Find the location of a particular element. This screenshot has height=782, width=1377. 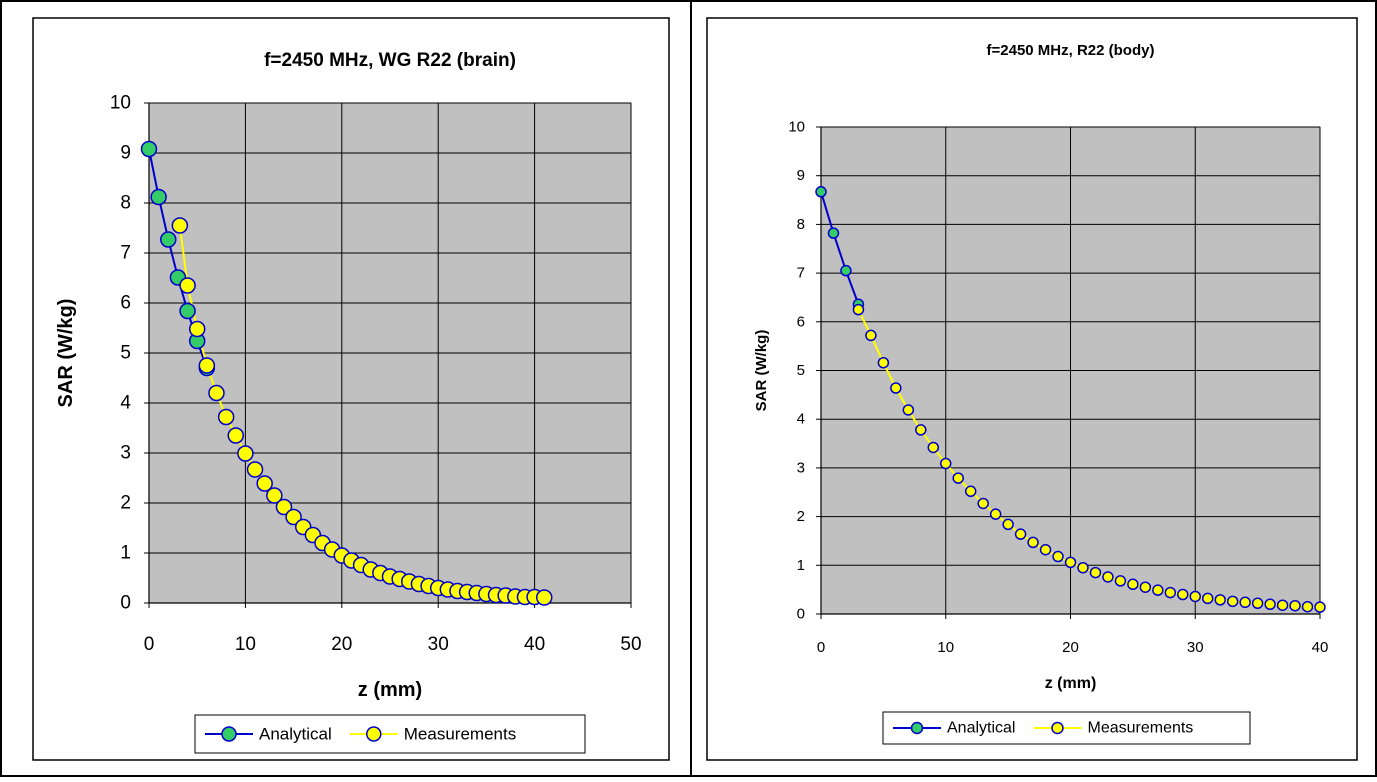

y-tick-label: 5 is located at coordinates (125, 353).